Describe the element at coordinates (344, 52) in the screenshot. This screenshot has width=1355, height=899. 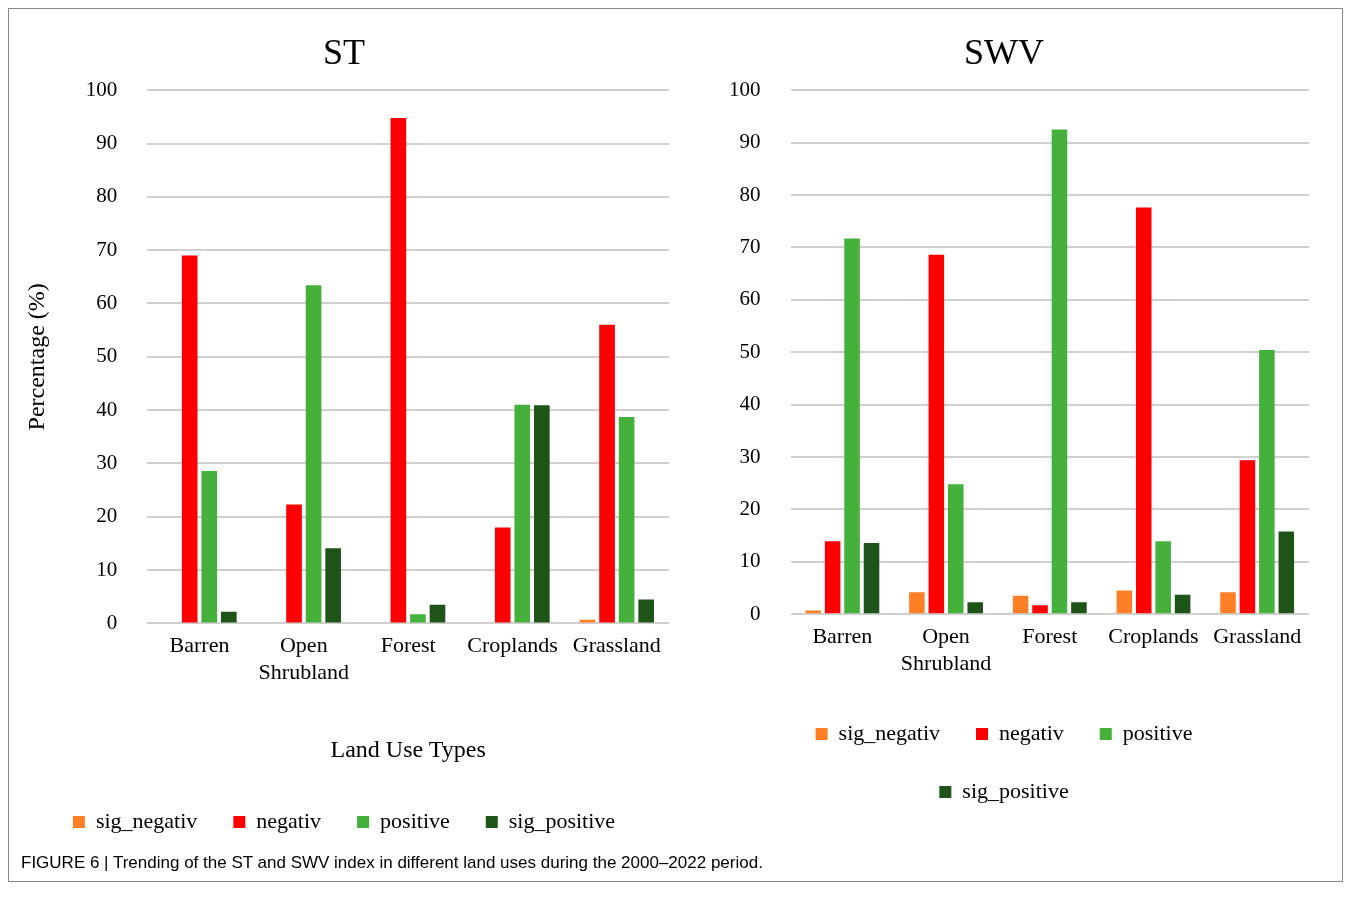
I see `chart-title: ST` at that location.